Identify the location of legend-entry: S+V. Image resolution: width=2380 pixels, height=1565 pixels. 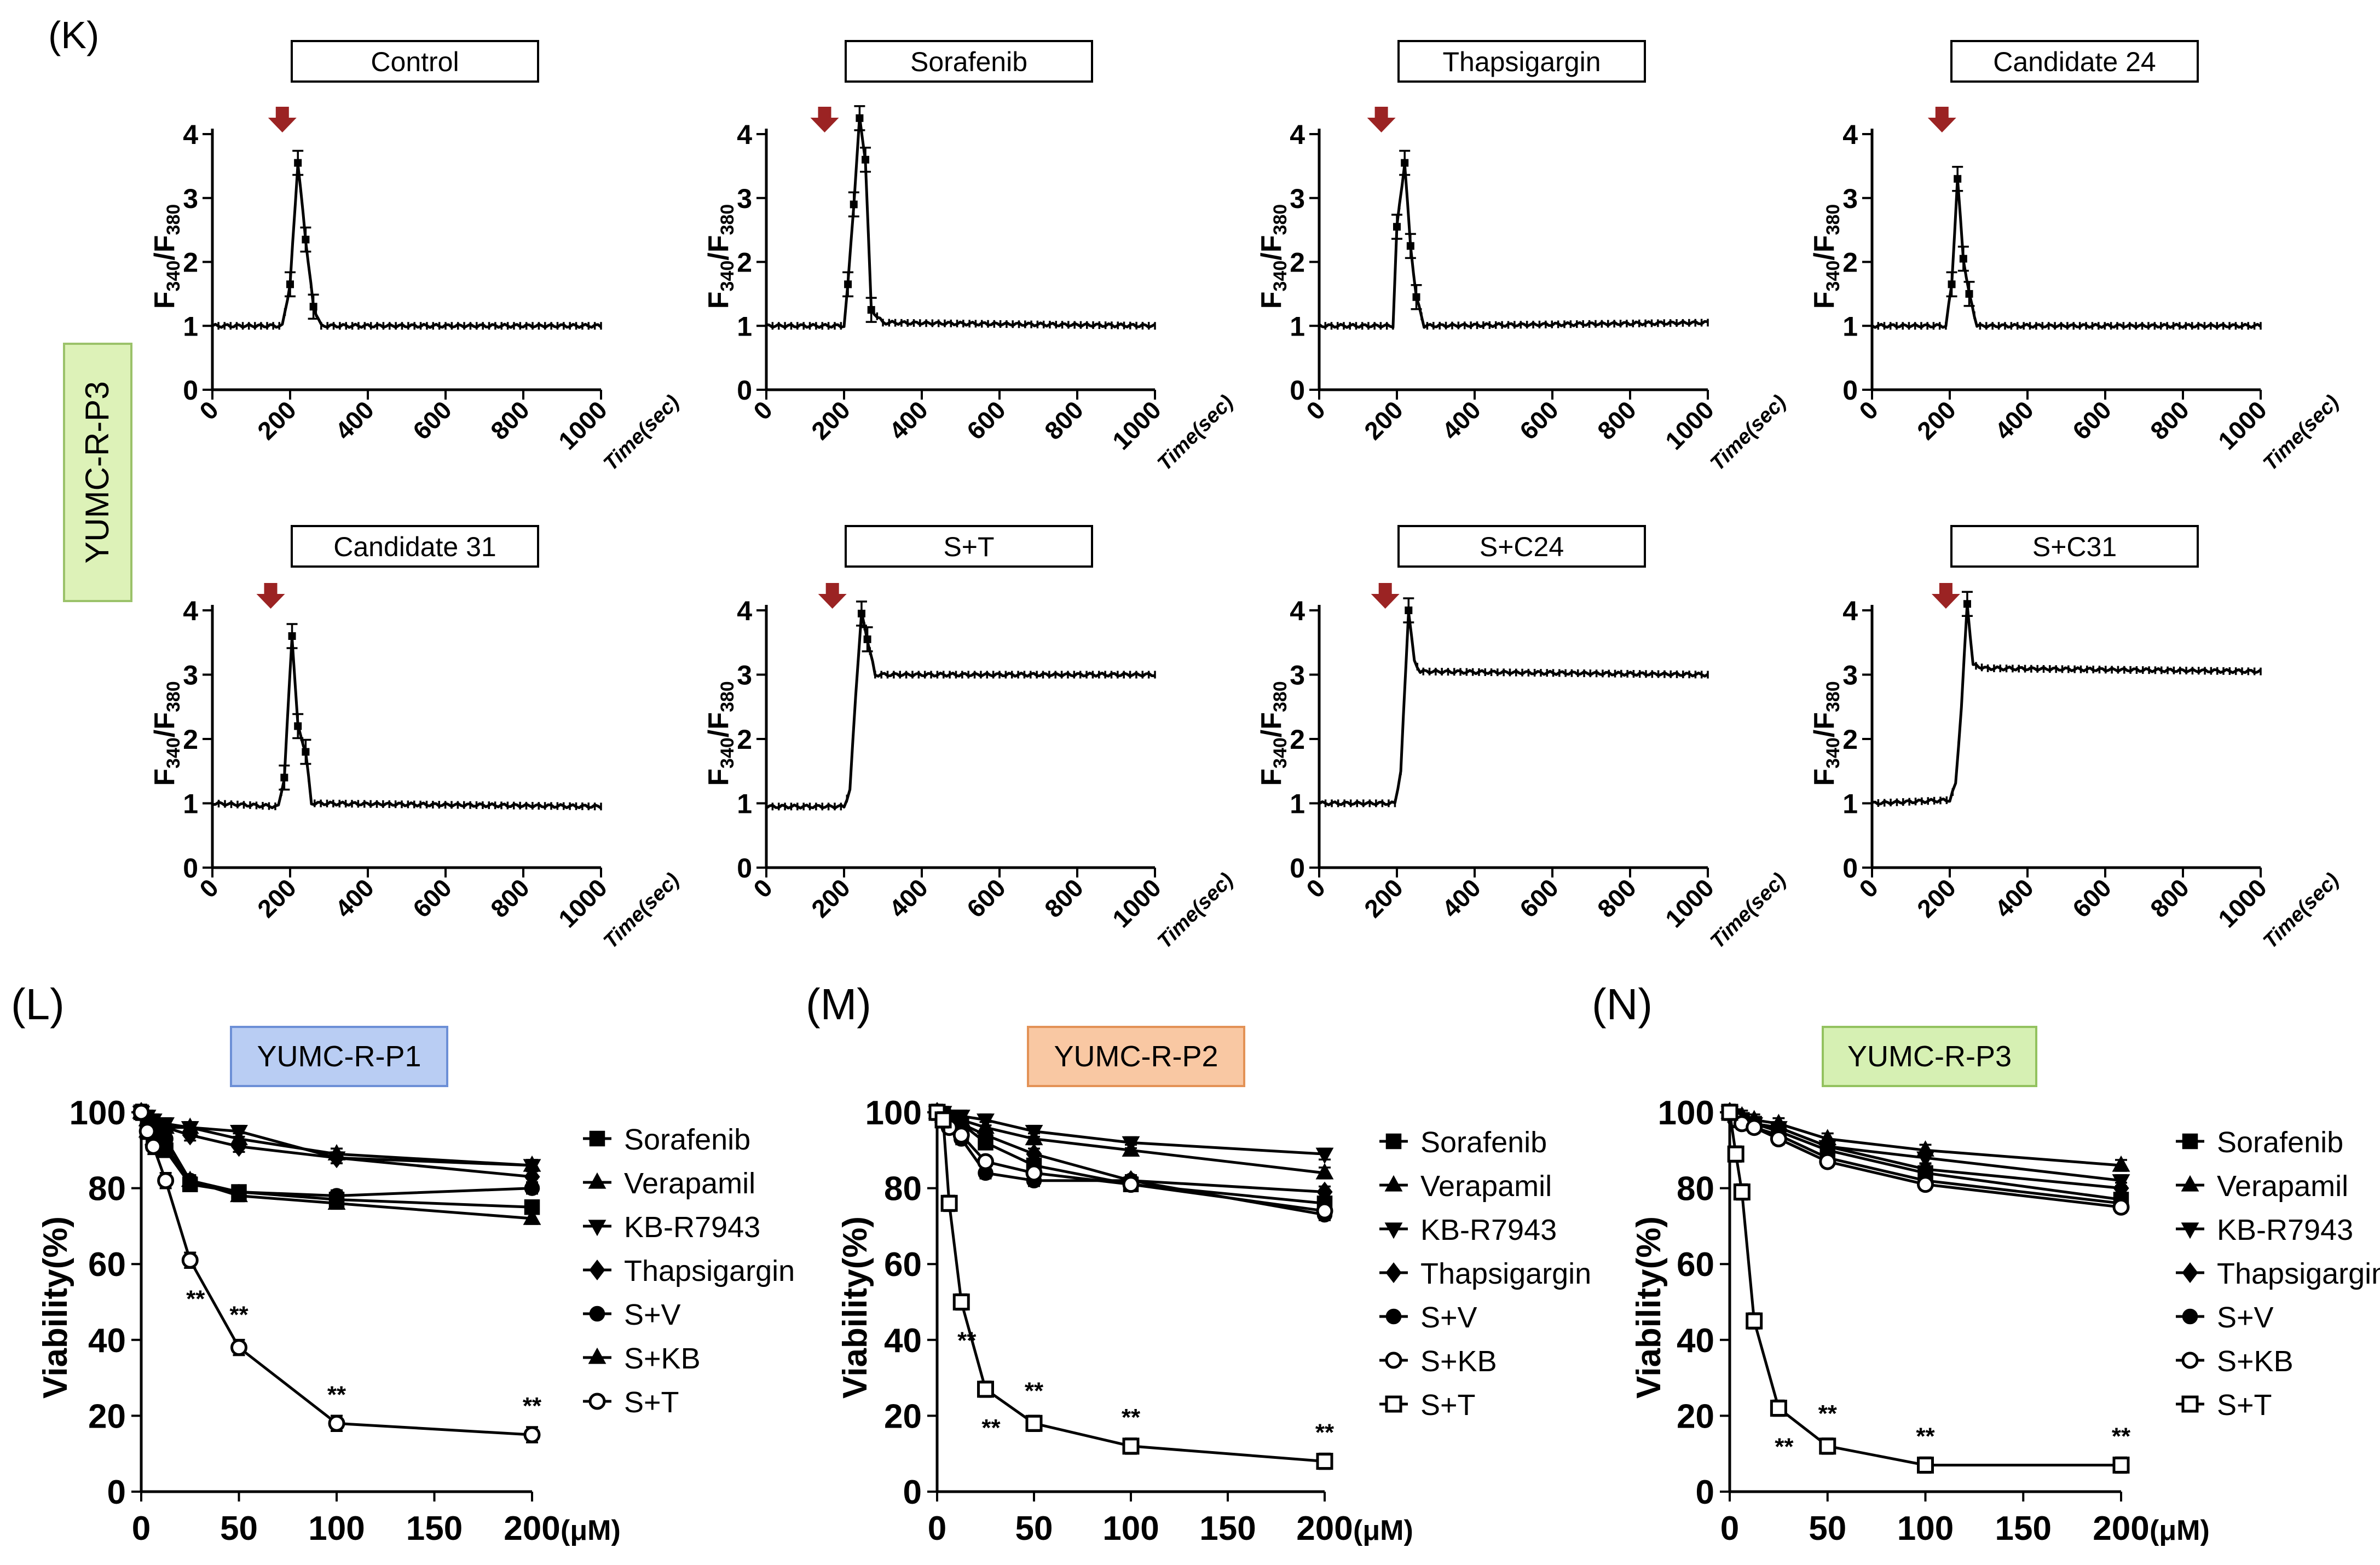
(2225, 1317).